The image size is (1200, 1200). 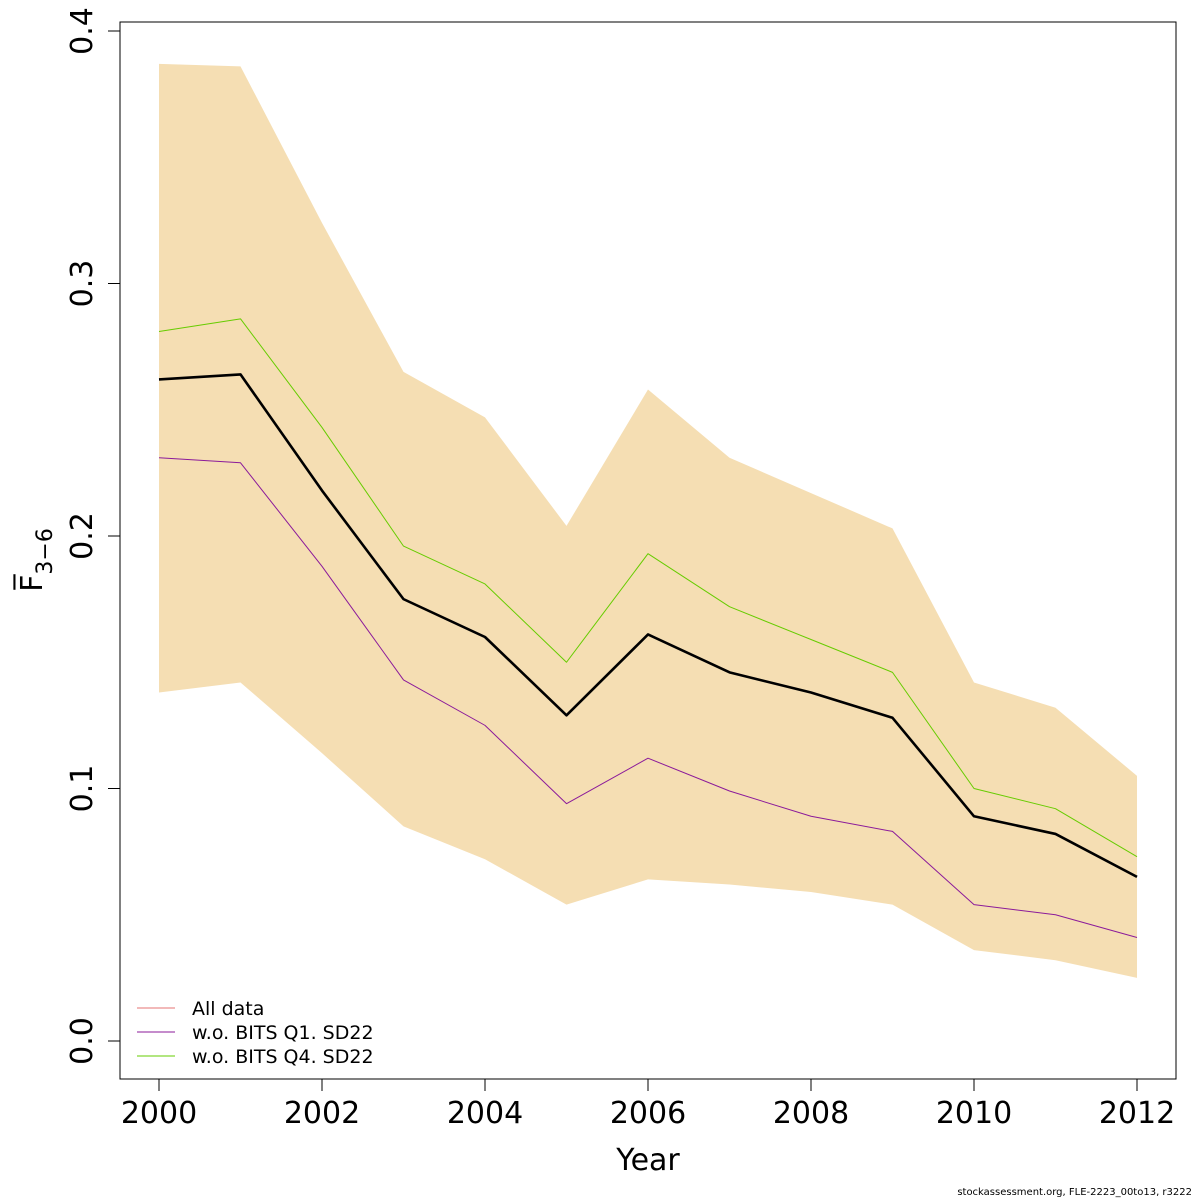 I want to click on x-axis-title: Year, so click(x=647, y=1160).